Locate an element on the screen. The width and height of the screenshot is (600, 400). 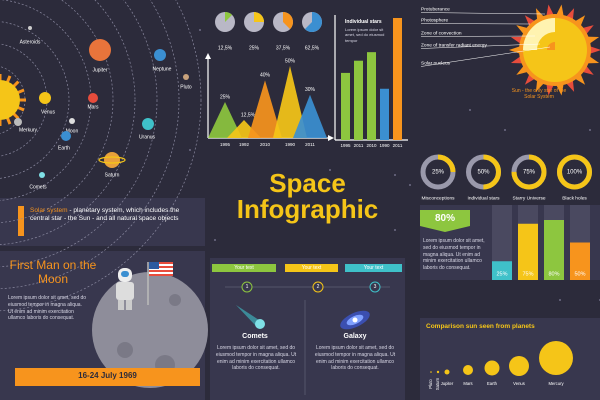
label: Zone of transfer radiant energy is located at coordinates (454, 45).